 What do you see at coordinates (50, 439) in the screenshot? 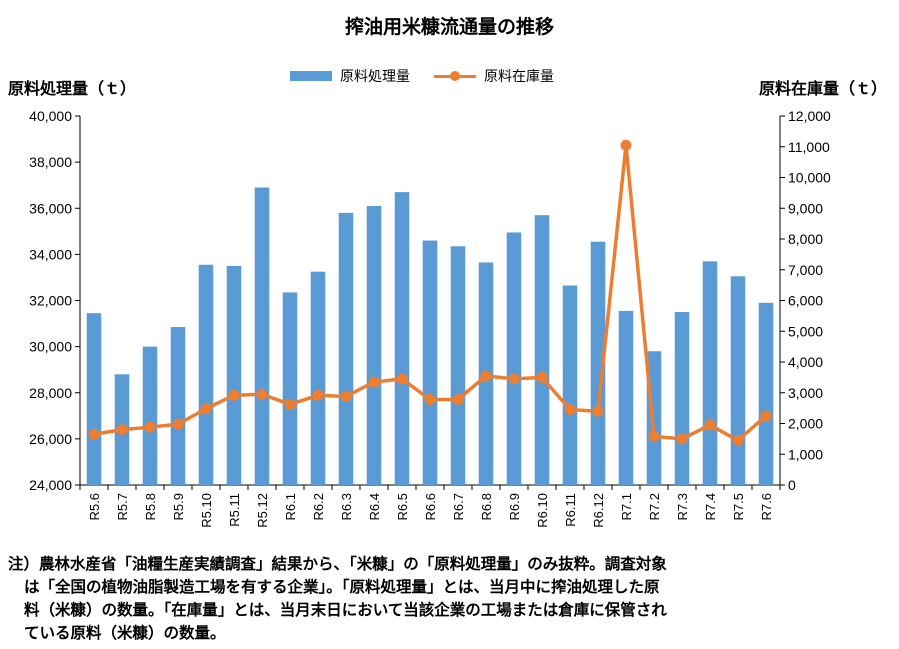
I see `left-tick-label: 26,000` at bounding box center [50, 439].